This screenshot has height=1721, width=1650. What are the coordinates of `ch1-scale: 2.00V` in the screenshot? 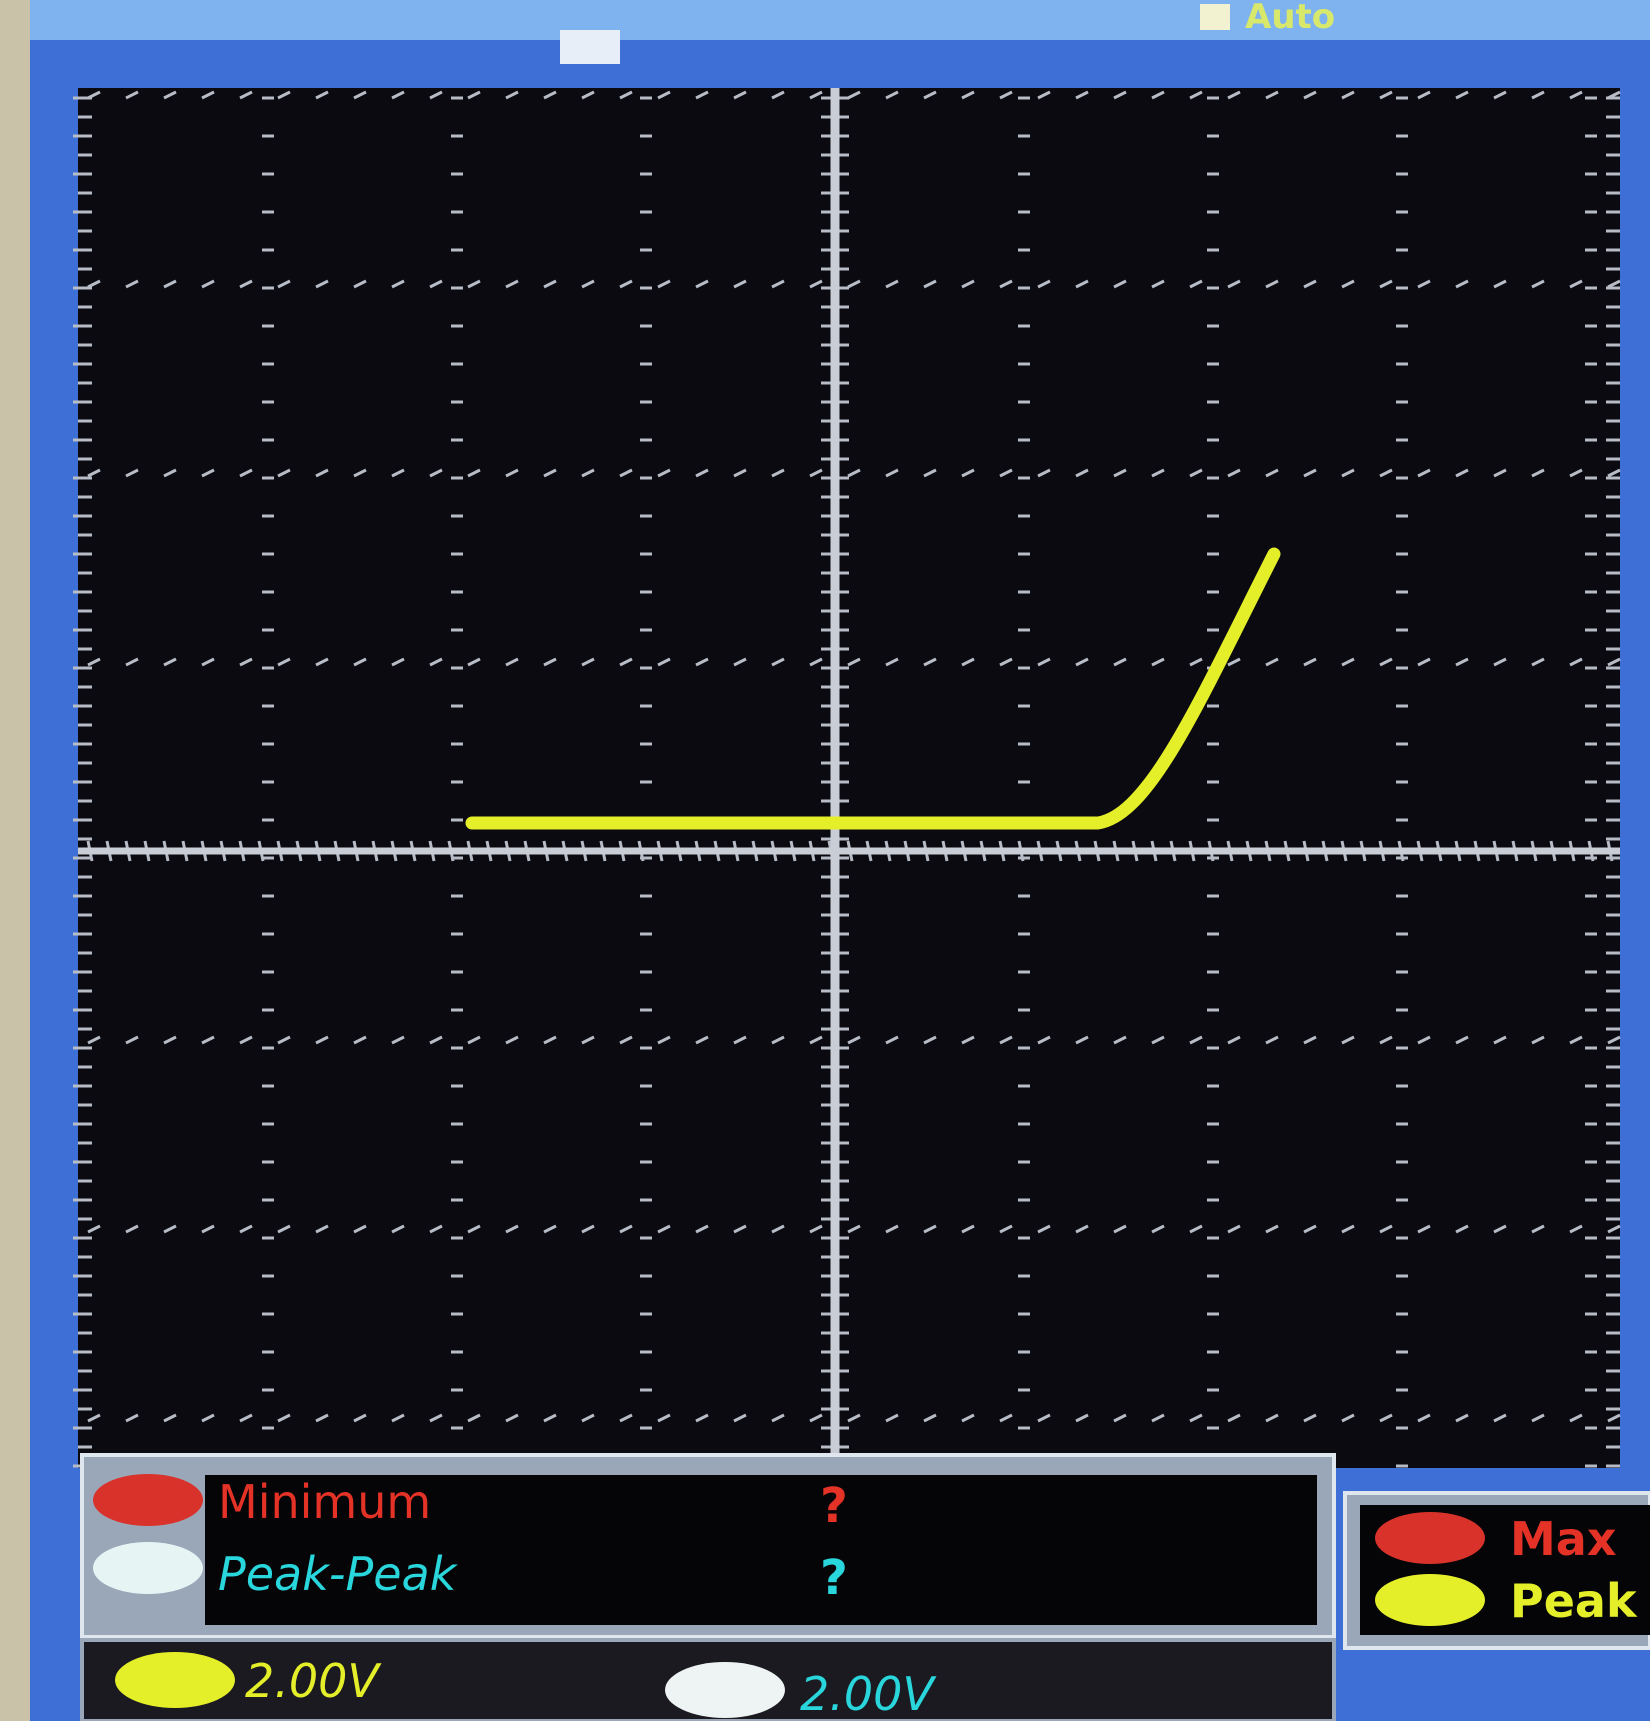 It's located at (313, 1681).